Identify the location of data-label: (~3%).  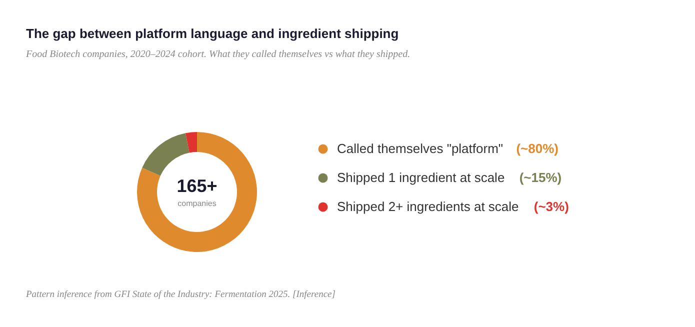
(551, 206).